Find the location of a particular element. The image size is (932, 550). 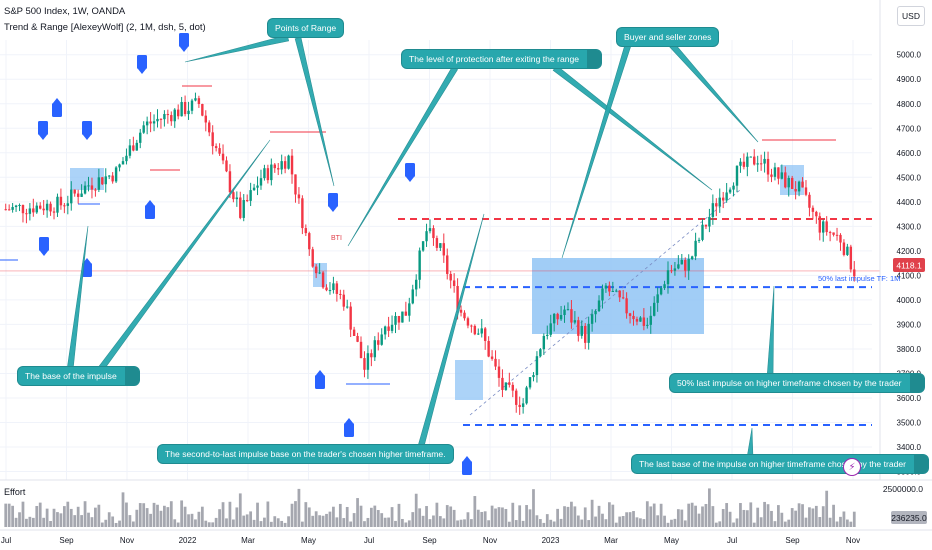

callout-impulse-base: The base of the impulse is located at coordinates (78, 376).